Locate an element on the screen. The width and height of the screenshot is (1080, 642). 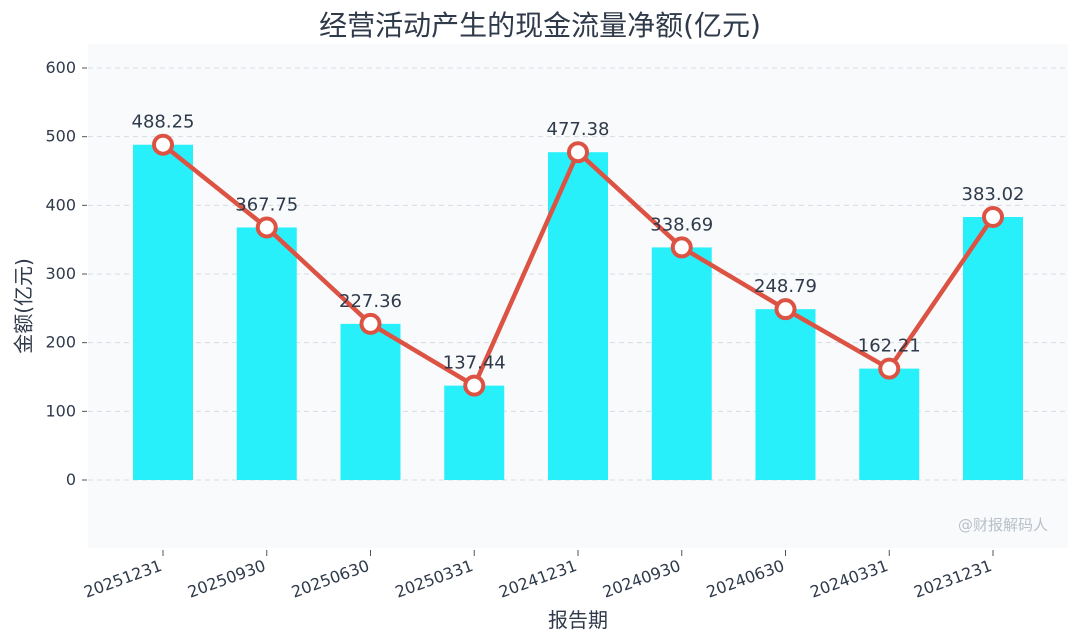
x-tick-label: 20240630 is located at coordinates (745, 579).